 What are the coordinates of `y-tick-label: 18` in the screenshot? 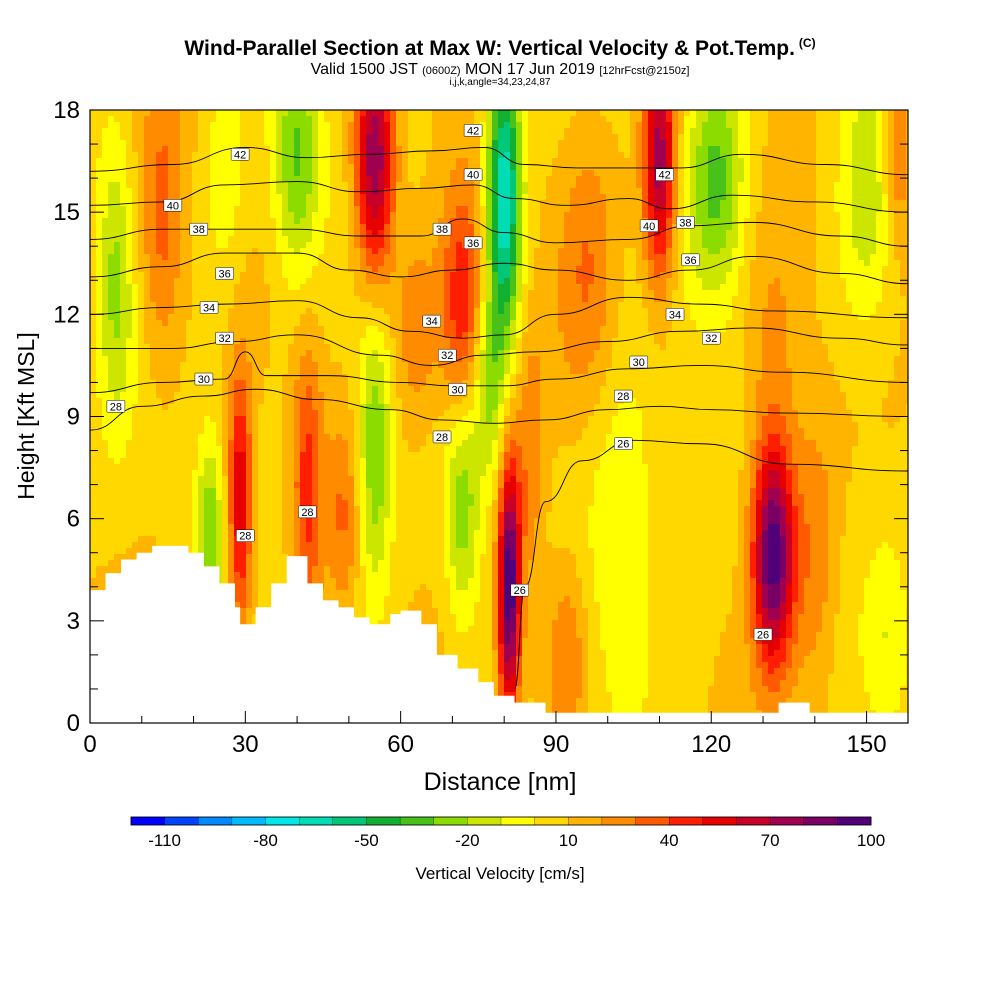 It's located at (66, 110).